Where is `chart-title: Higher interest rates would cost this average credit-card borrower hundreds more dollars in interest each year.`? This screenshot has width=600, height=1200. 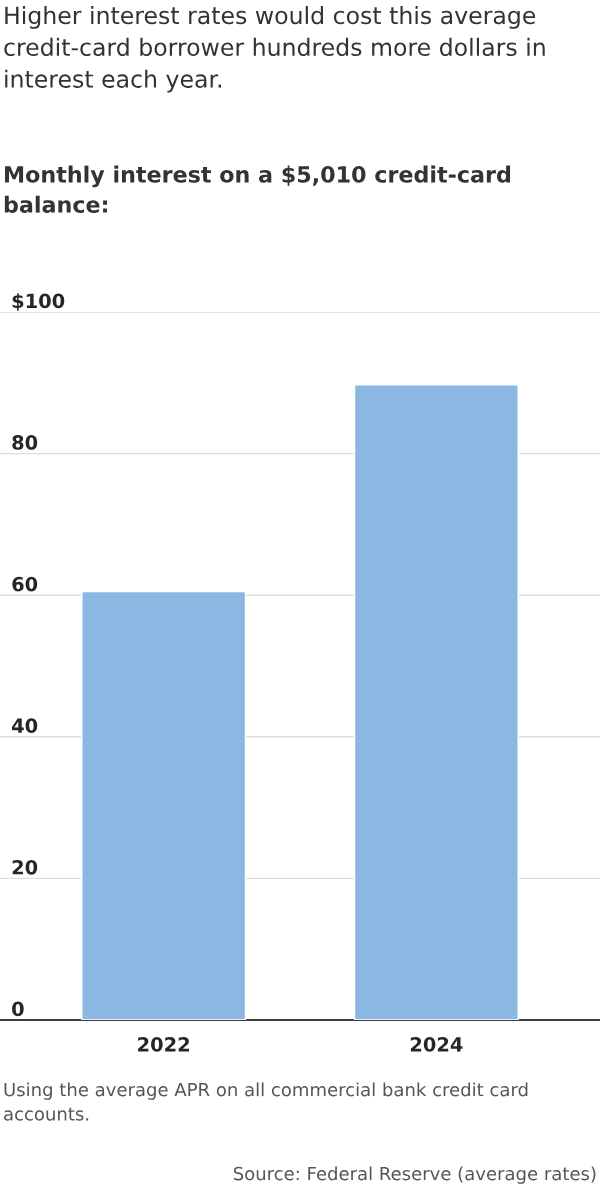 chart-title: Higher interest rates would cost this average credit-card borrower hundreds more dollars in interest each year. is located at coordinates (274, 49).